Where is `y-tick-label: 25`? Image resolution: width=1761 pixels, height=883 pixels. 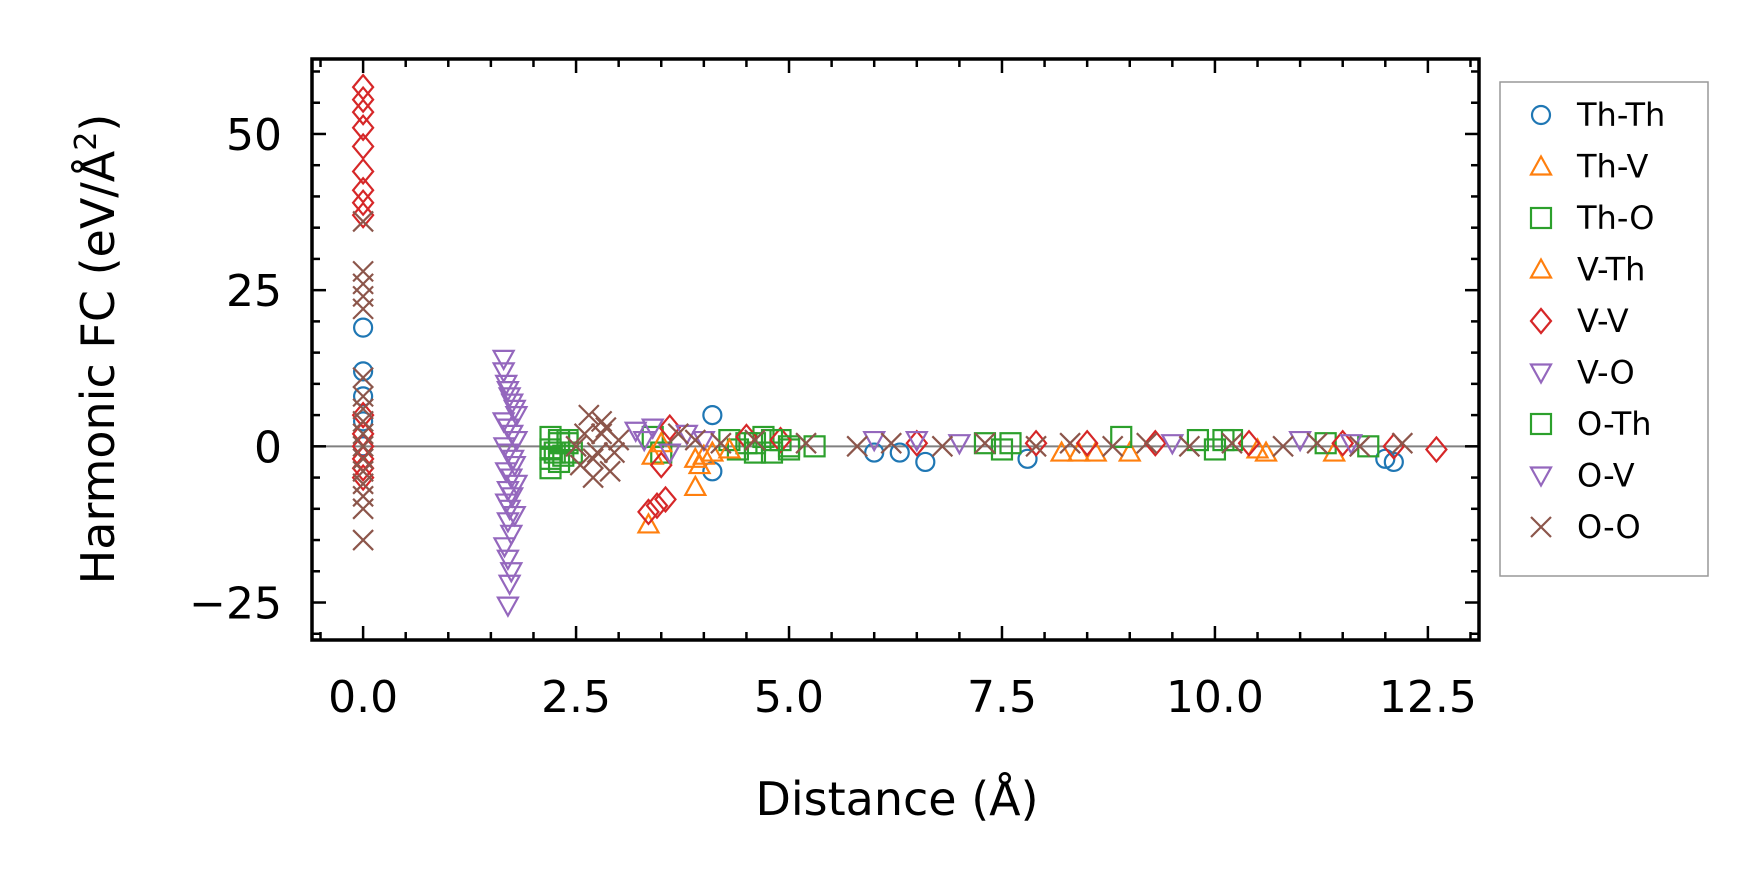 y-tick-label: 25 is located at coordinates (254, 291).